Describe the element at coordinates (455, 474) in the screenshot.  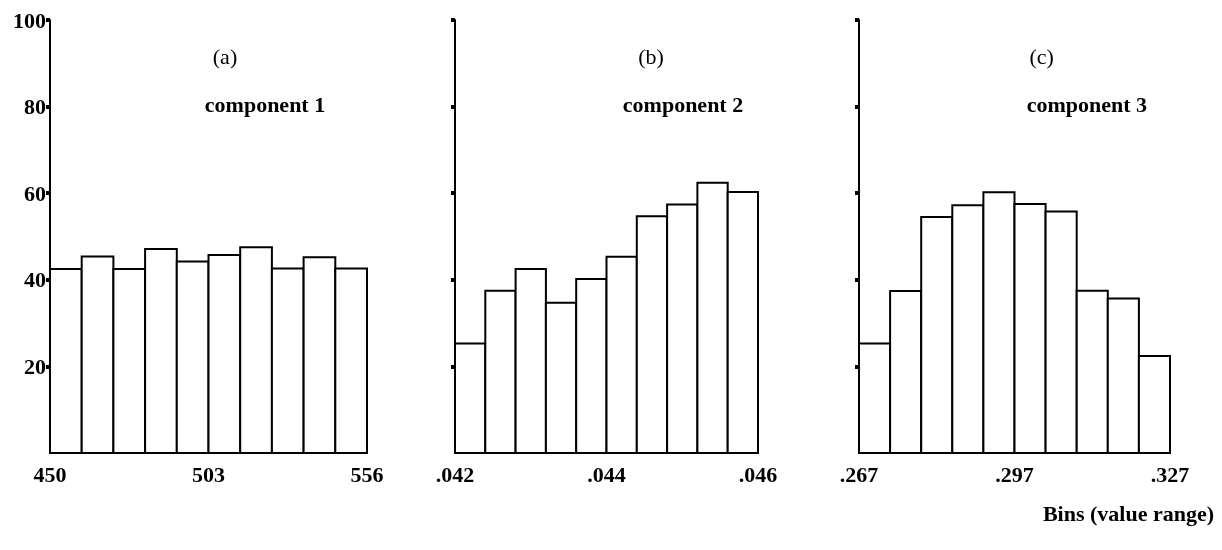
I see `x-tick-label: .042` at that location.